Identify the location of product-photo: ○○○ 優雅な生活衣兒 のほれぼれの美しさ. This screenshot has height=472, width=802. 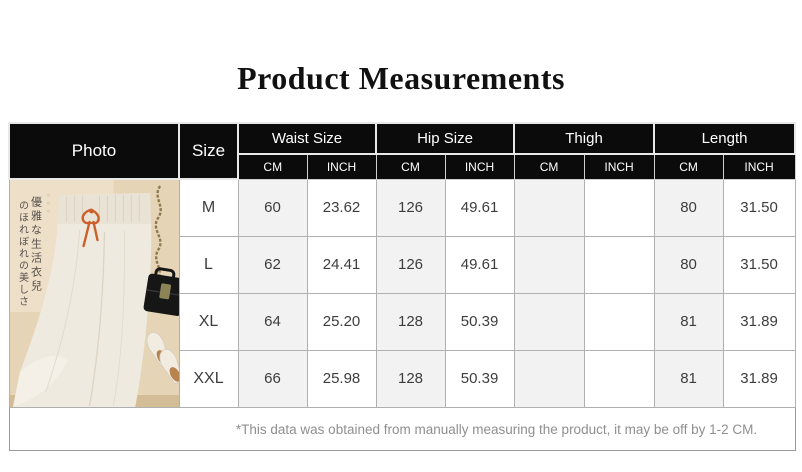
(94, 293).